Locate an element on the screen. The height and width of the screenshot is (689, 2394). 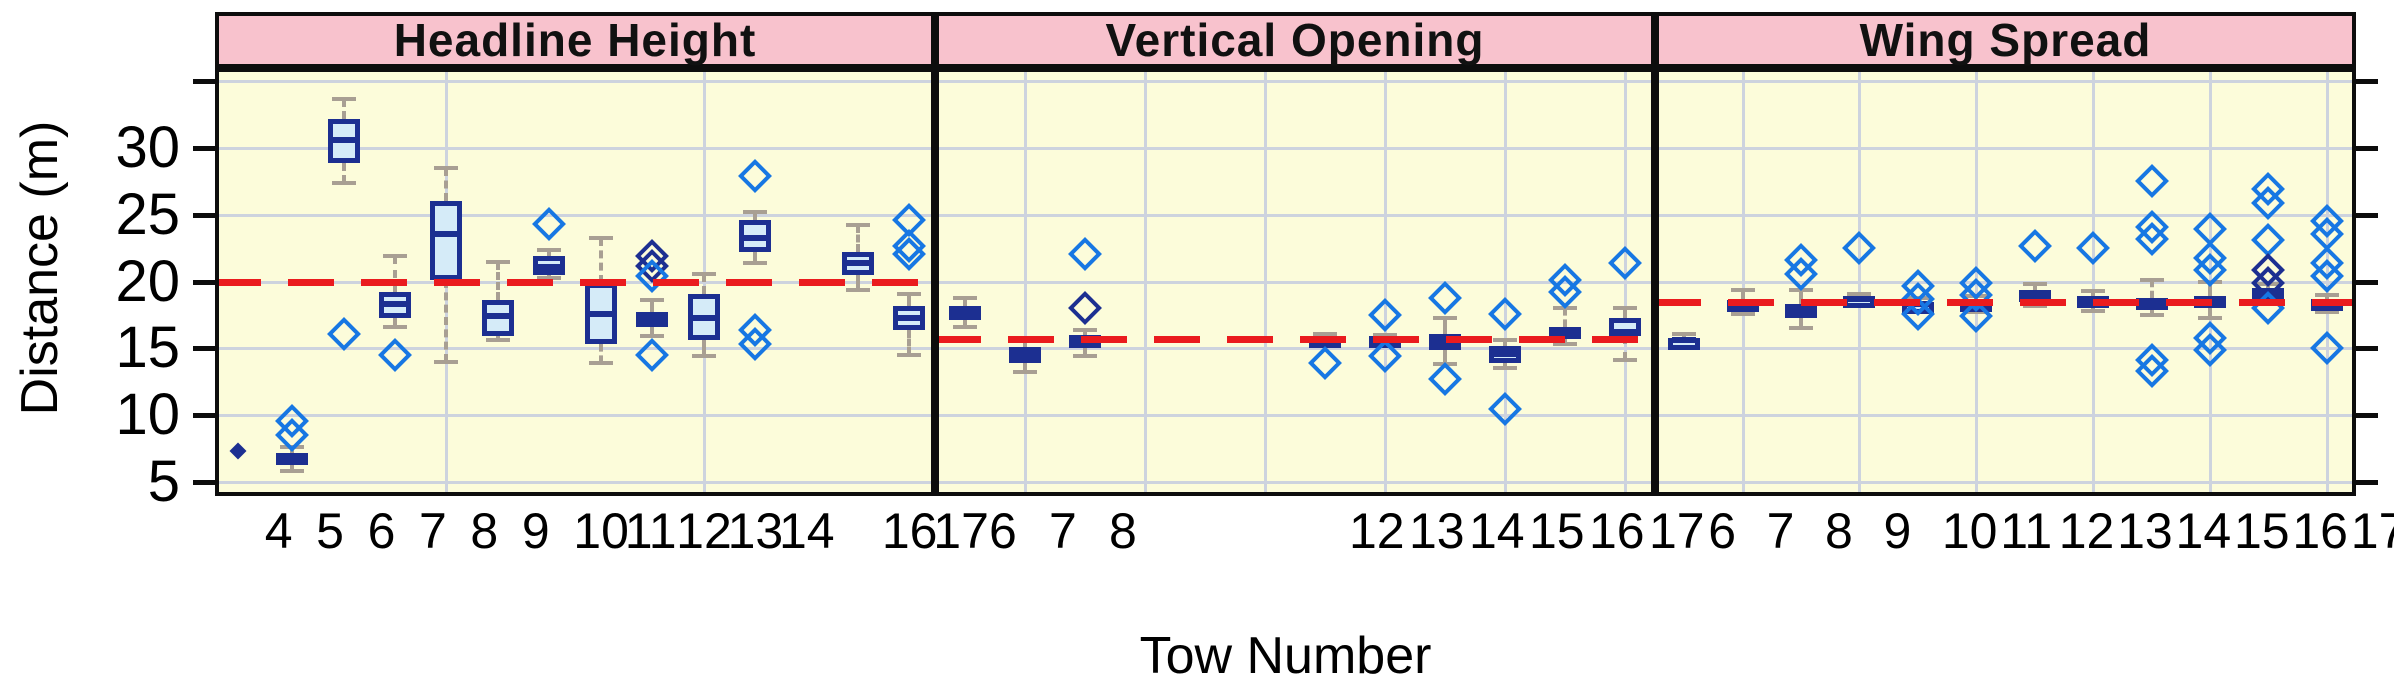
x-tick-label: 10 is located at coordinates (1969, 531).